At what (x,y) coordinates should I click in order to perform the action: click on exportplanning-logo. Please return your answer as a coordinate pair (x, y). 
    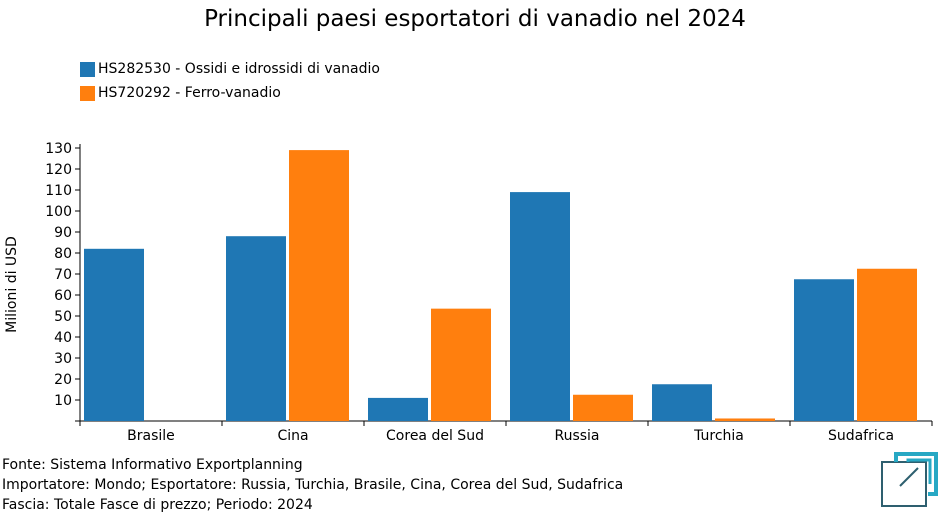
    Looking at the image, I should click on (909, 479).